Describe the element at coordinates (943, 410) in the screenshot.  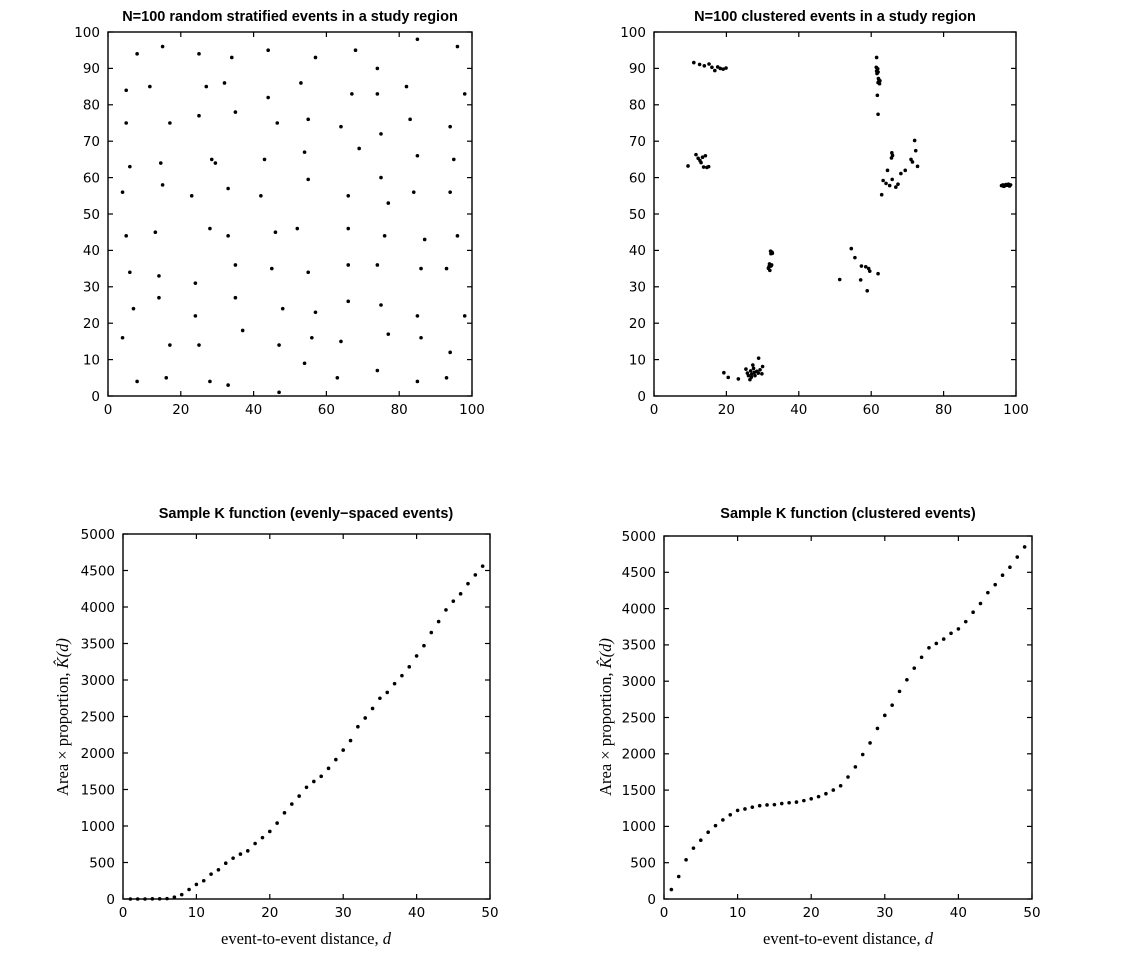
I see `x-tick-label: 80` at that location.